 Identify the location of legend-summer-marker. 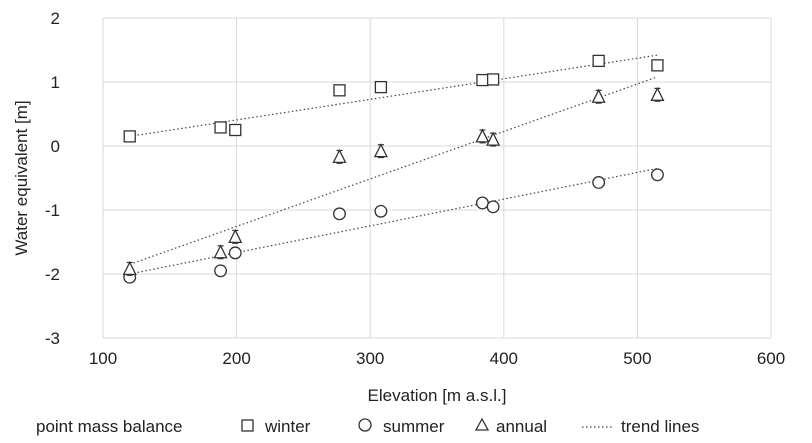
(365, 425).